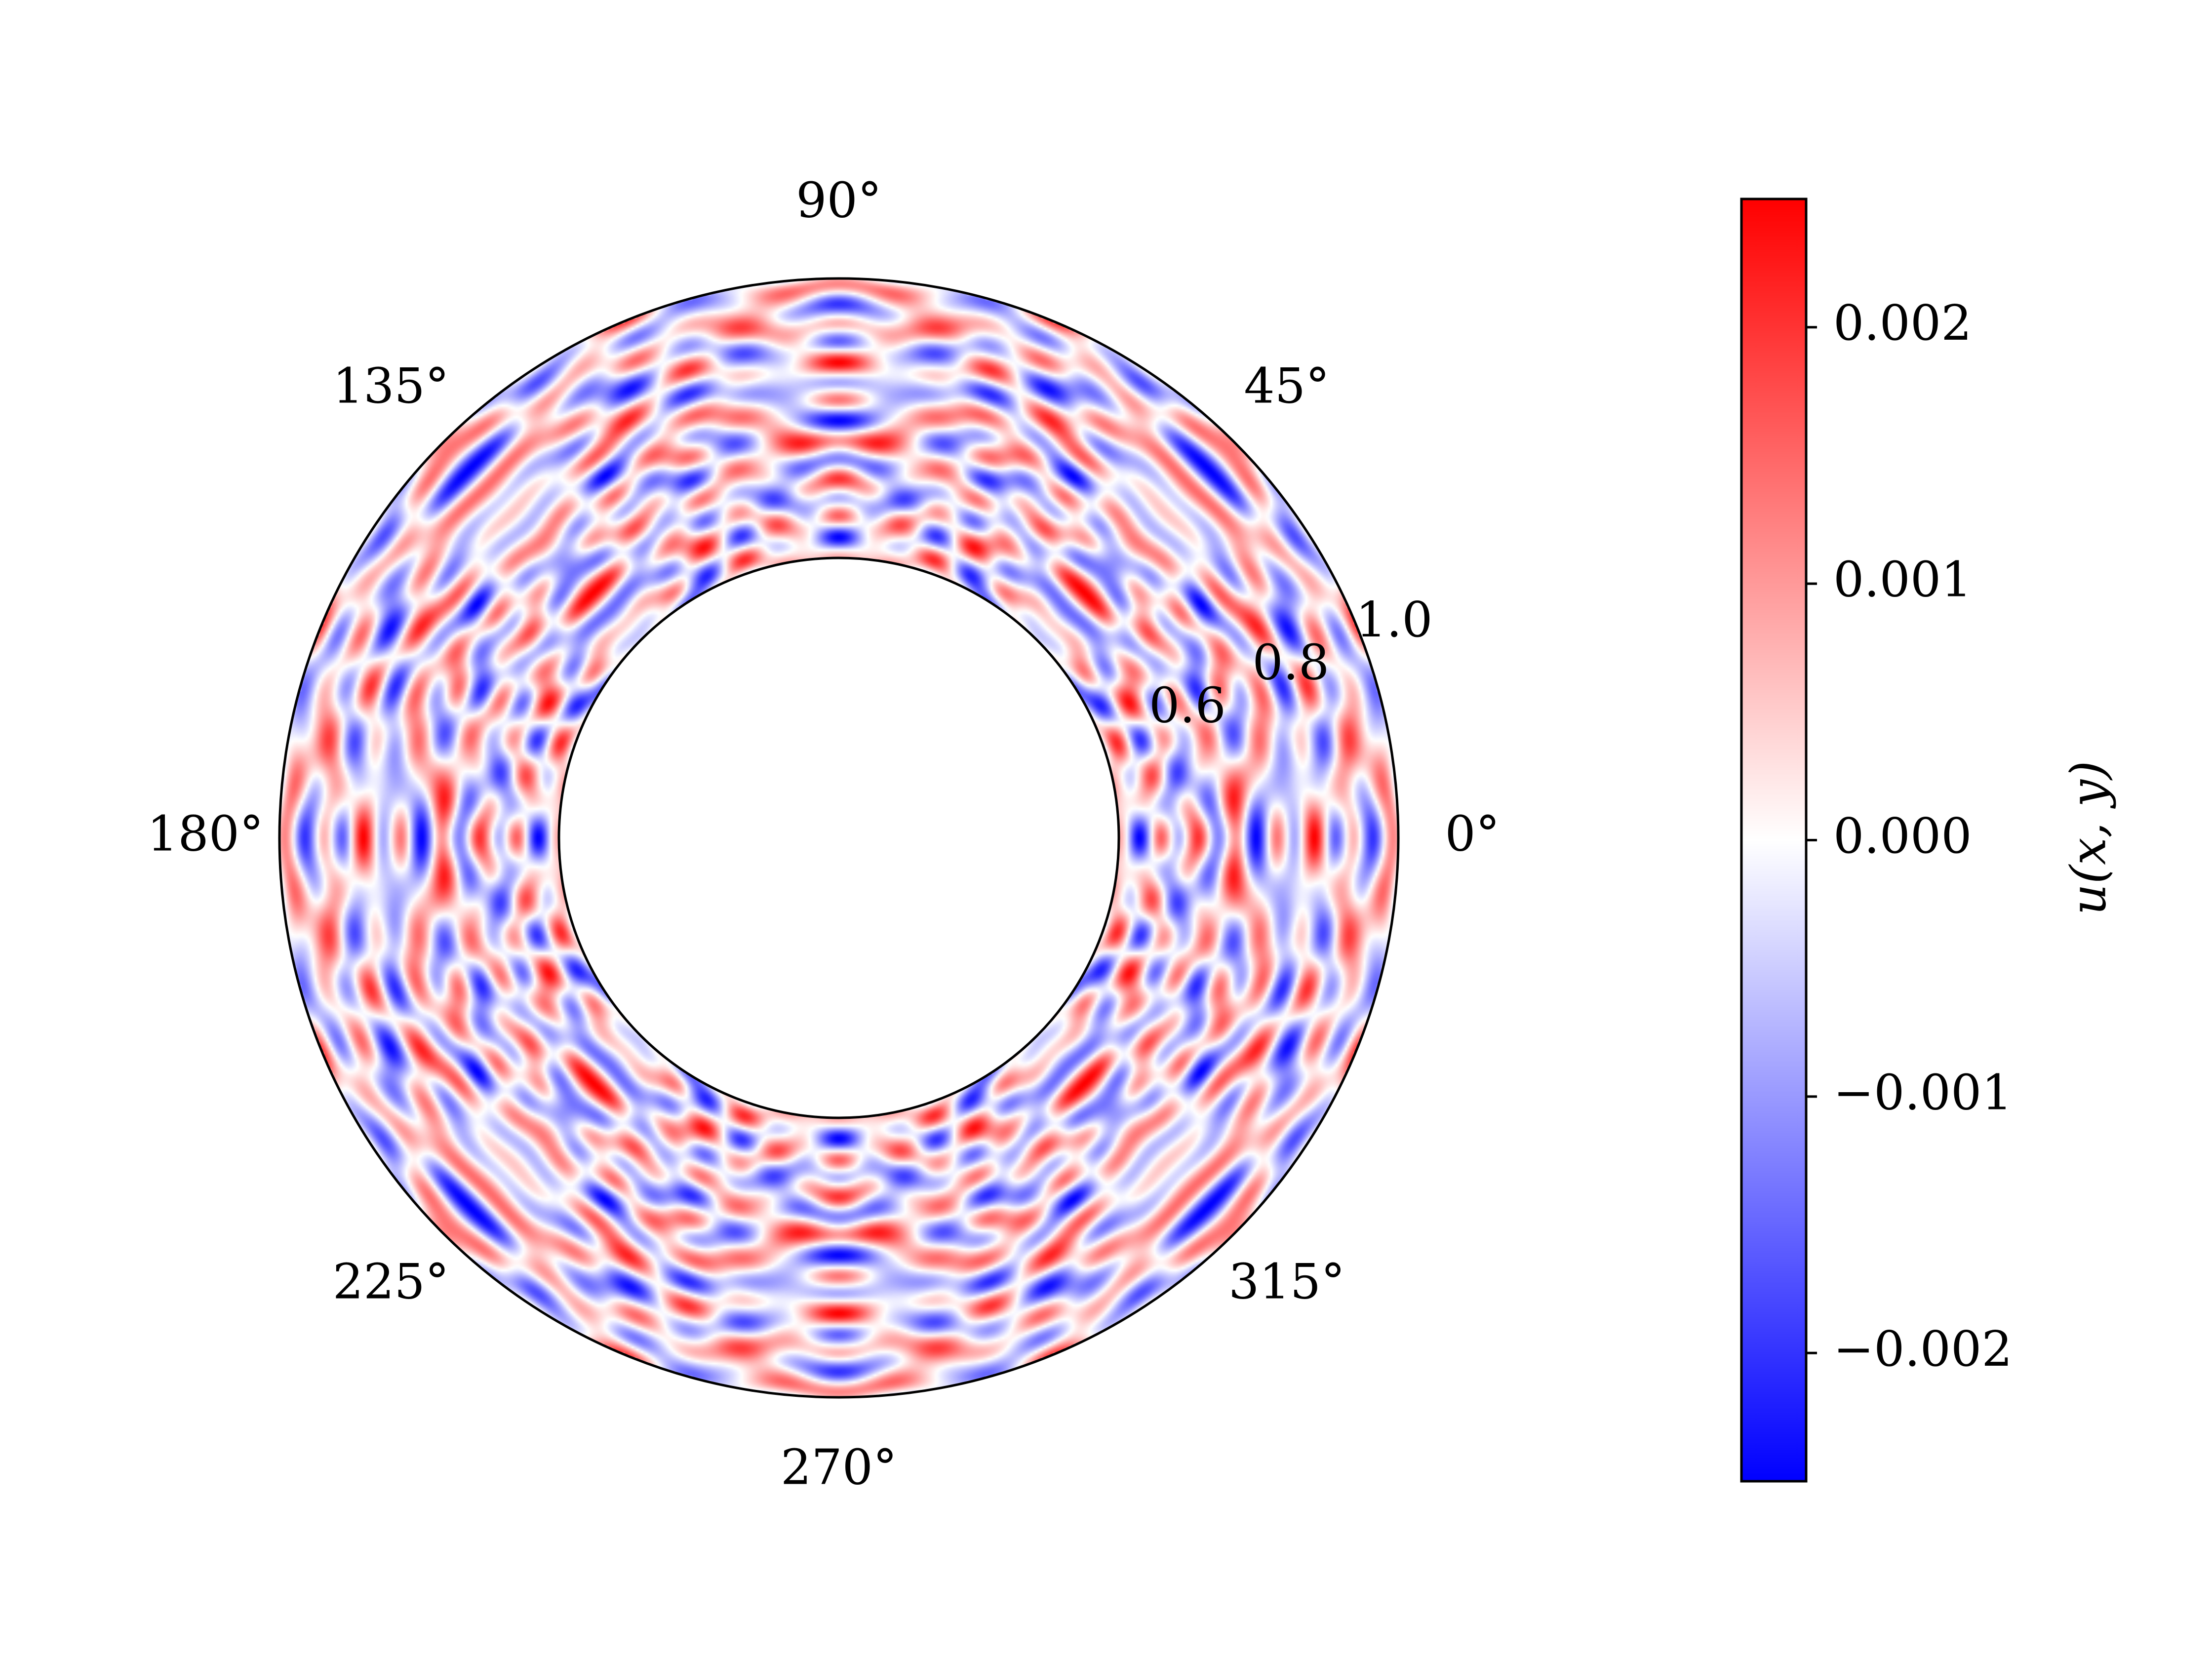  I want to click on theta-tick-label: 270°, so click(839, 1468).